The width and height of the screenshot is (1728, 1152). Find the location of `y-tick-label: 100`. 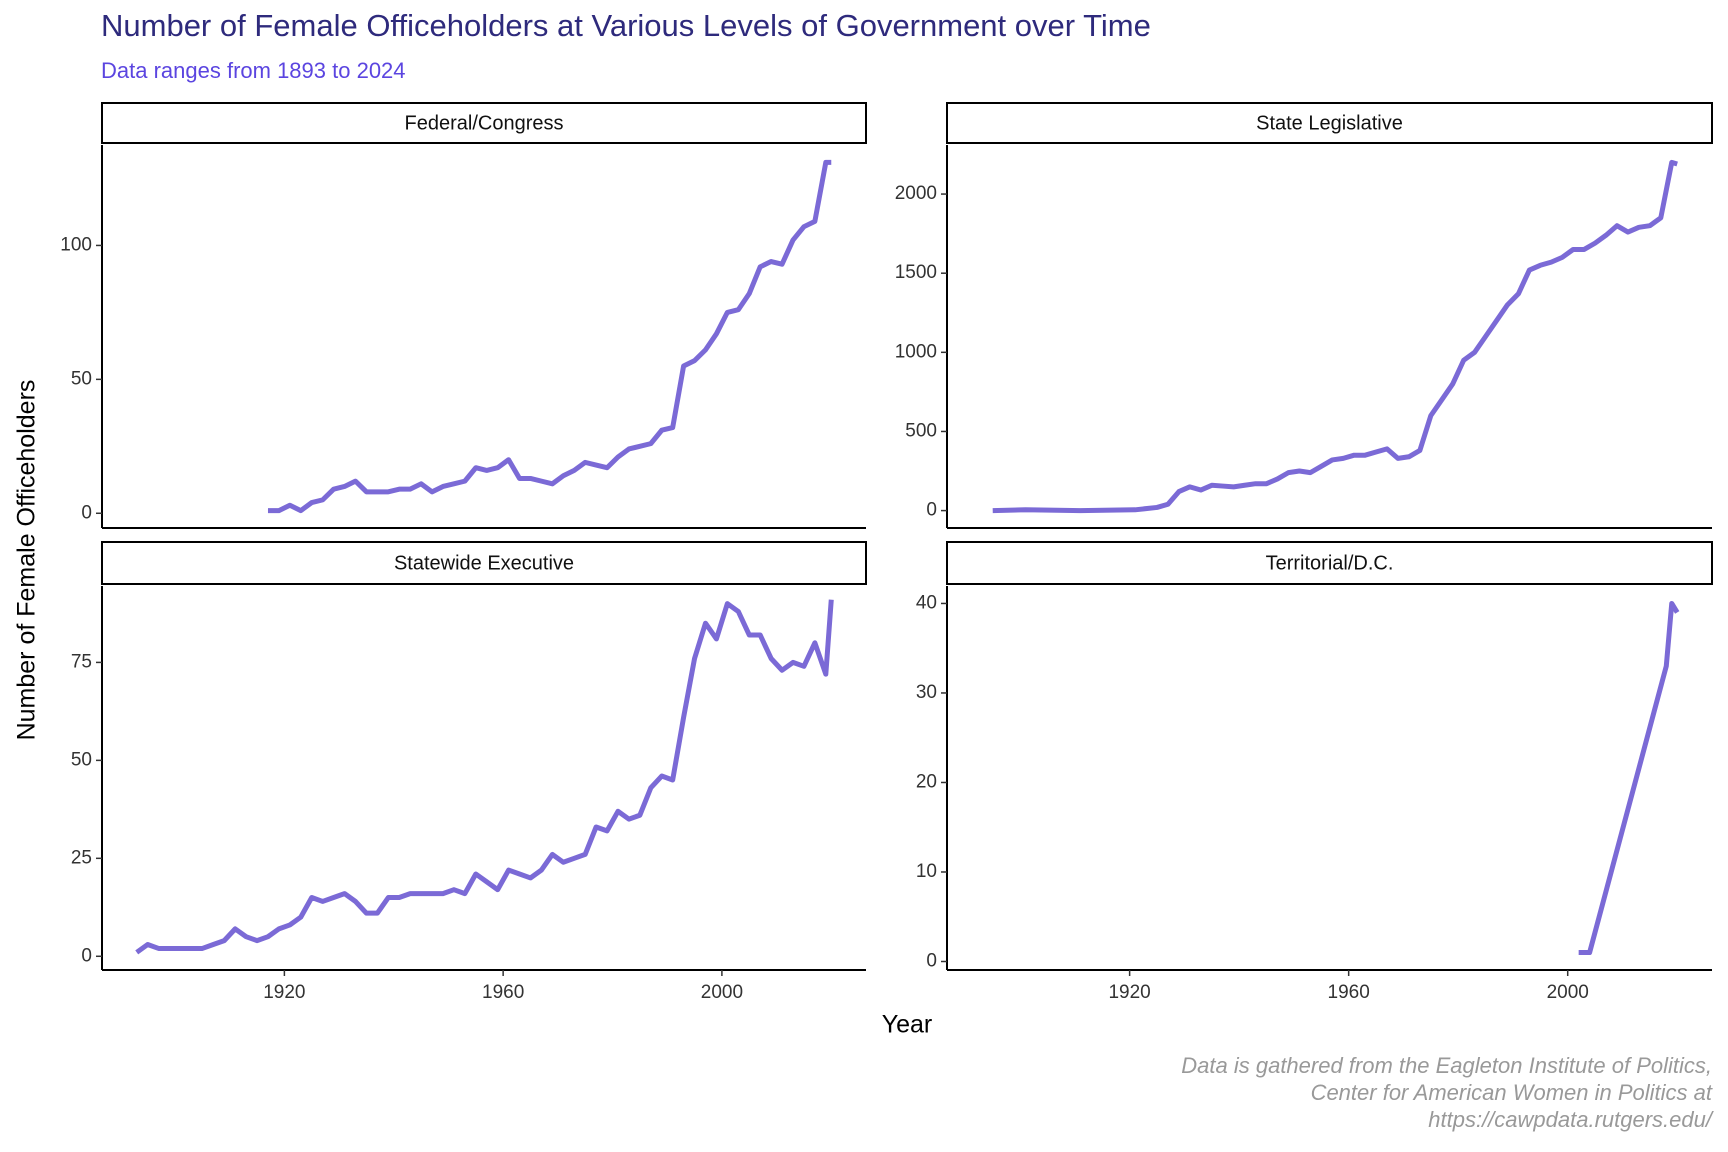

y-tick-label: 100 is located at coordinates (76, 244).